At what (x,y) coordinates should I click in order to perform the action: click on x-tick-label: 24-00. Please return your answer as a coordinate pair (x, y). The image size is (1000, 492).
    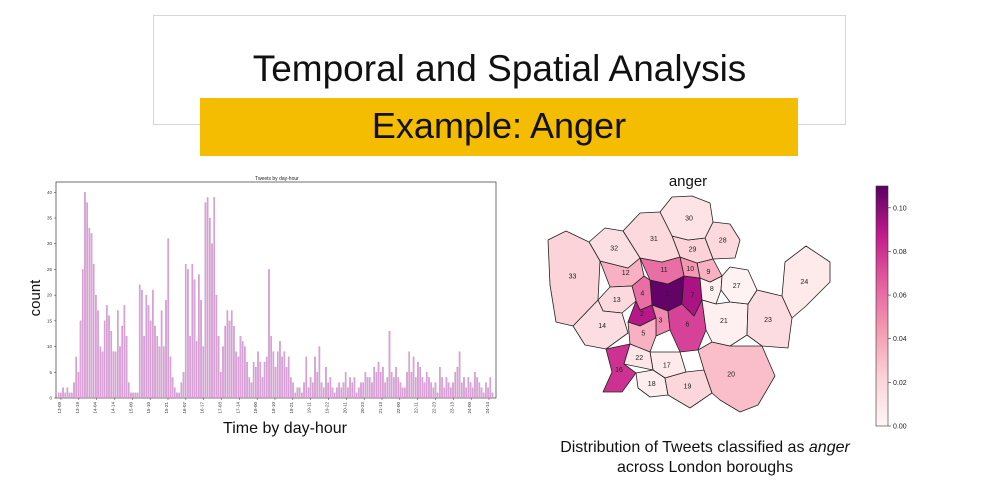
    Looking at the image, I should click on (469, 408).